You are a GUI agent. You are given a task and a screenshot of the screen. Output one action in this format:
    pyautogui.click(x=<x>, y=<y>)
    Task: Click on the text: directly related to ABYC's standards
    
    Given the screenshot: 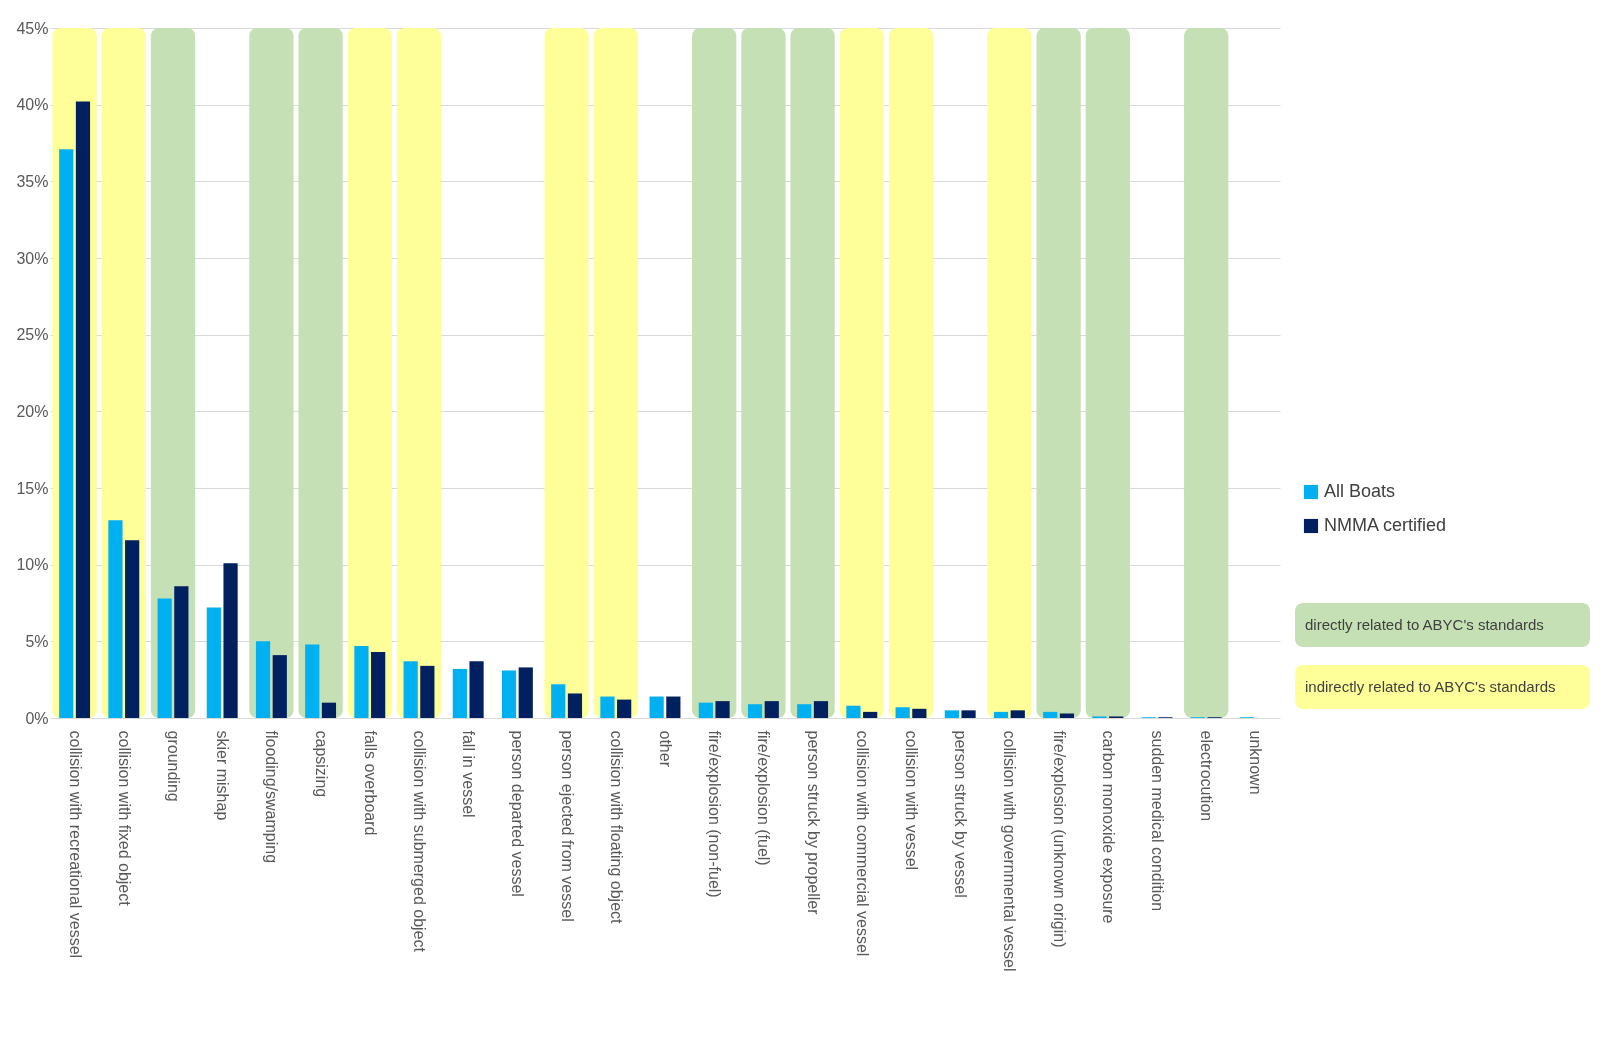 What is the action you would take?
    pyautogui.click(x=1424, y=624)
    